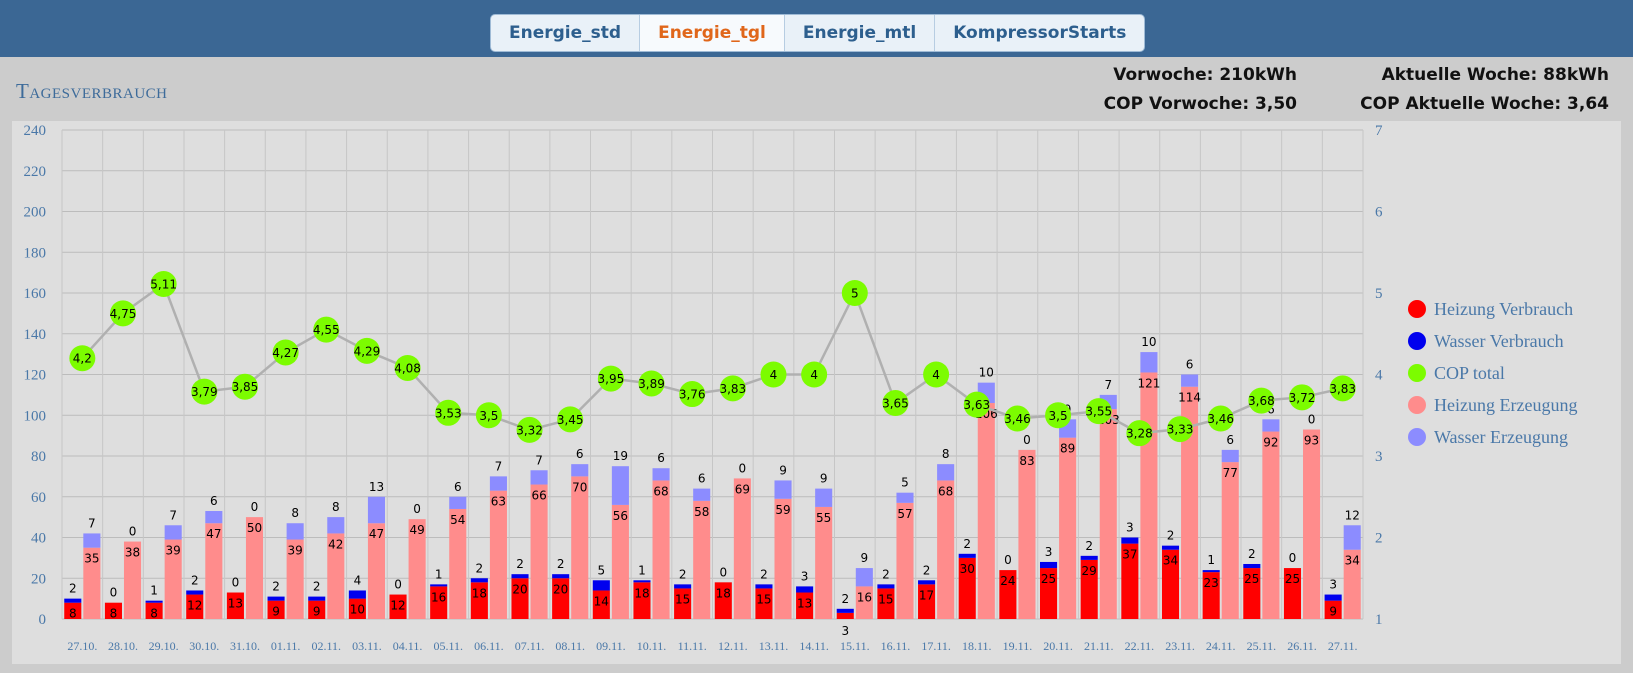 The image size is (1633, 673). What do you see at coordinates (1469, 373) in the screenshot?
I see `legend-label: COP total` at bounding box center [1469, 373].